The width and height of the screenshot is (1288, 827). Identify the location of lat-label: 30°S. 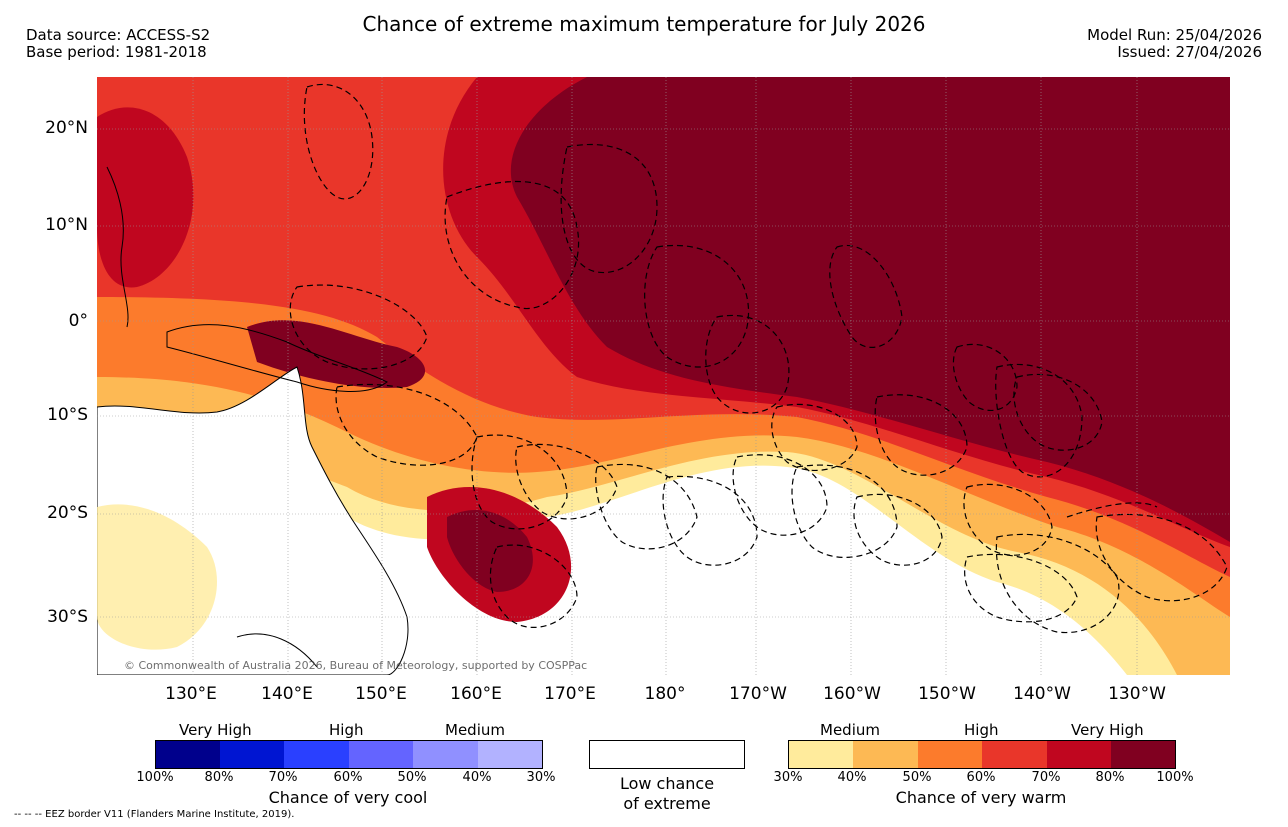
(67, 617).